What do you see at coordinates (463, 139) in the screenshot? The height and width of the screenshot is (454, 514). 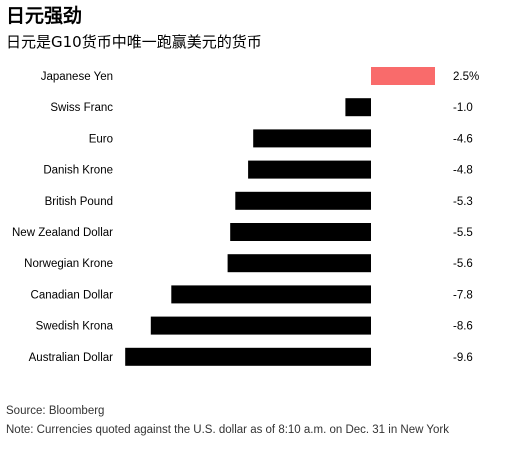 I see `value-label: -4.6` at bounding box center [463, 139].